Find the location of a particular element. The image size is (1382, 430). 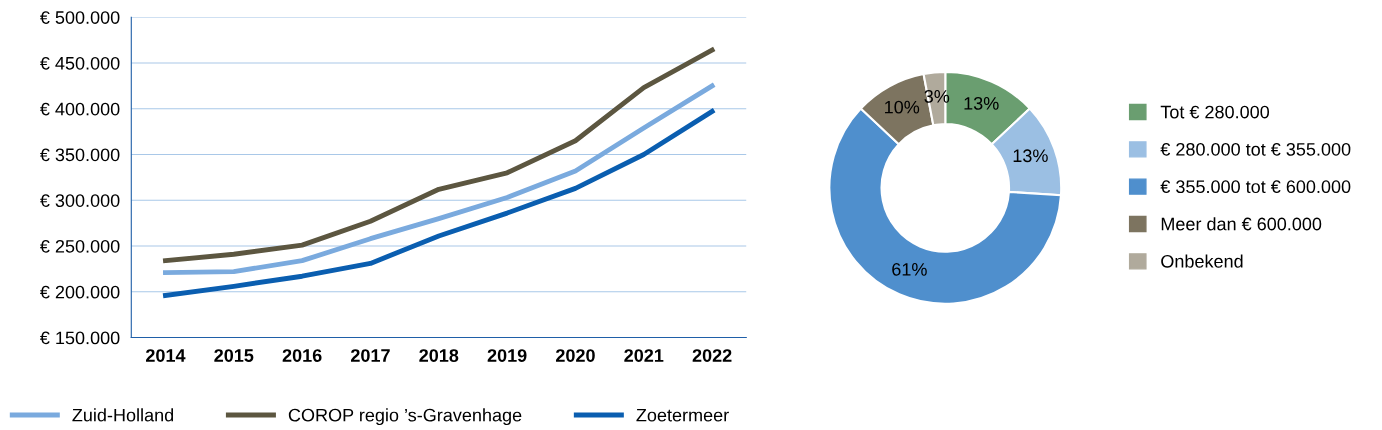

y-tick-label: € 300.000 is located at coordinates (80, 200).